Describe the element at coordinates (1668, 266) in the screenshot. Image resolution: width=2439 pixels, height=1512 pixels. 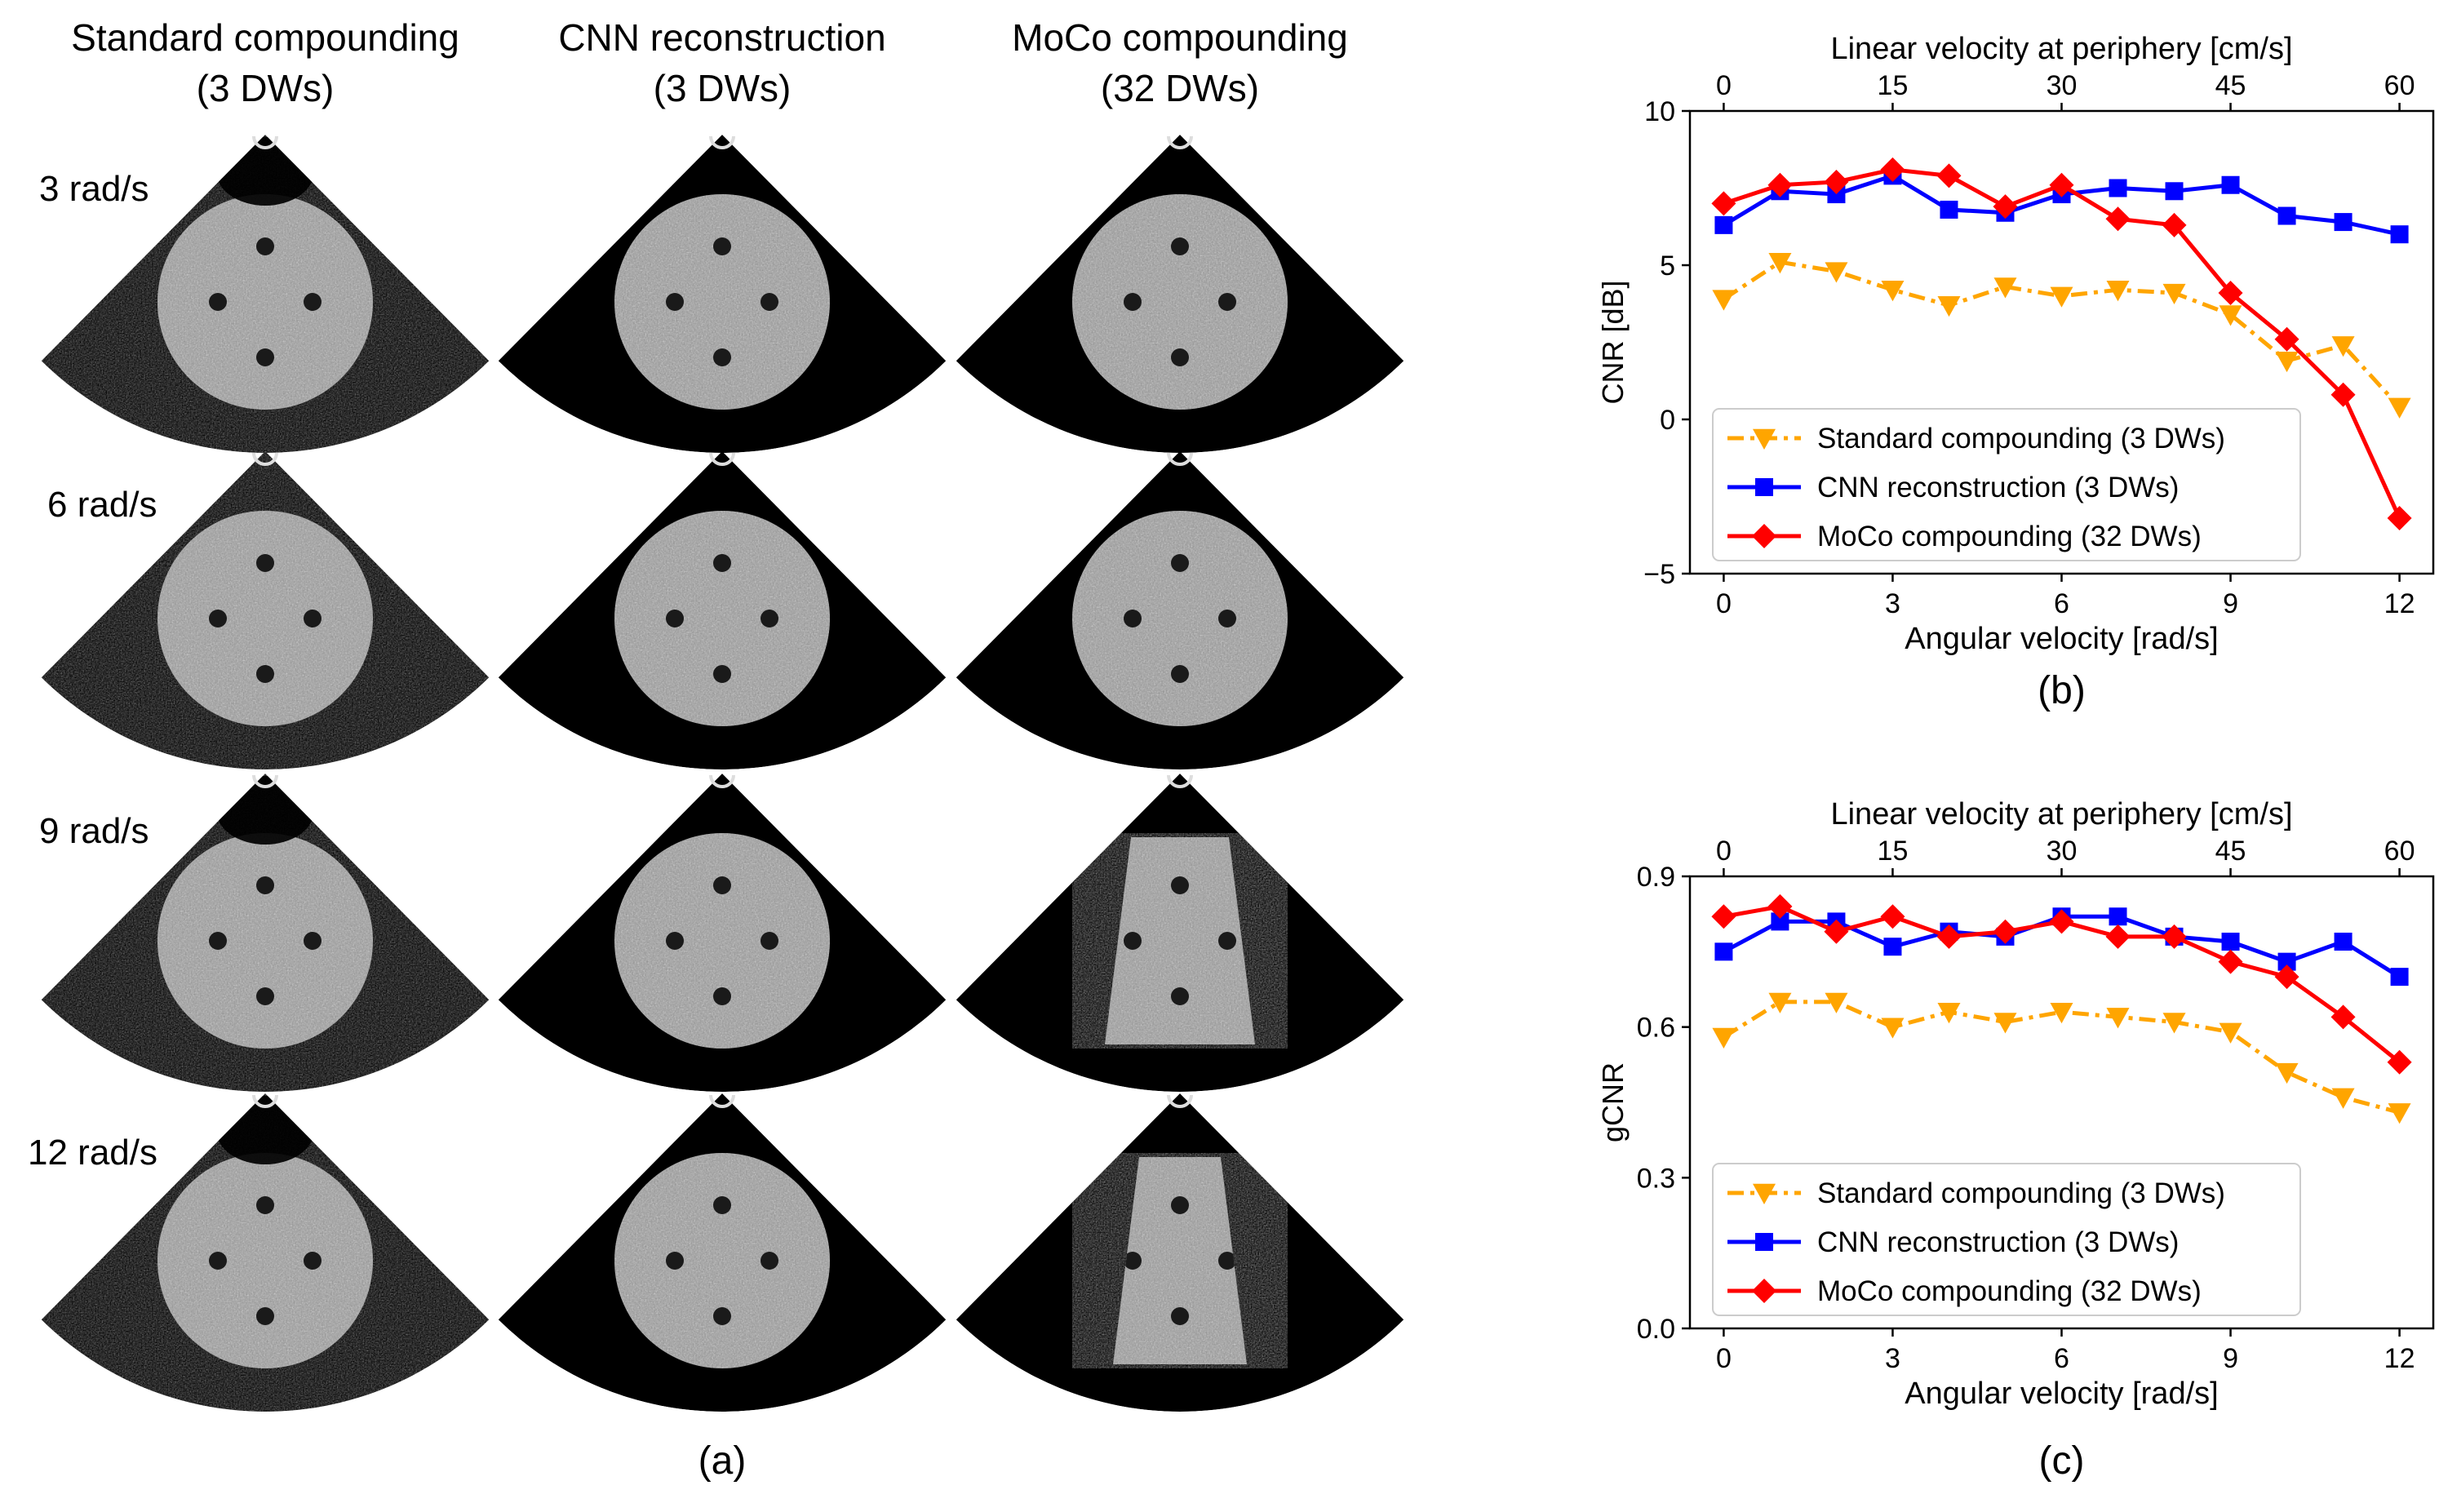
I see `y-tick-label: 5` at that location.